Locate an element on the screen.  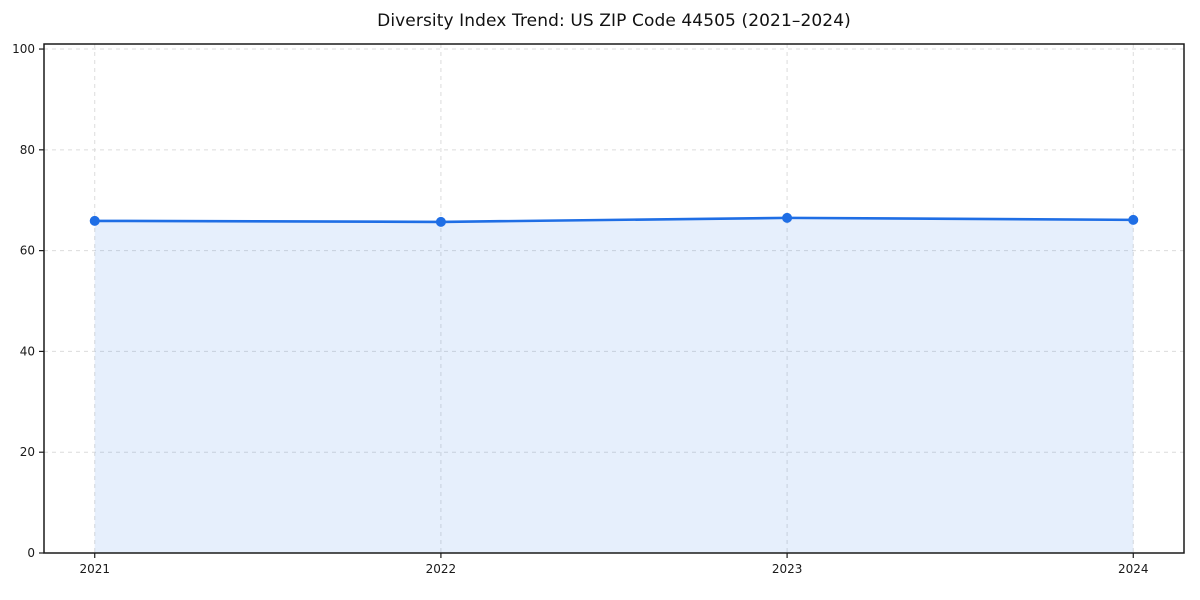
data-point-2021 is located at coordinates (94, 220).